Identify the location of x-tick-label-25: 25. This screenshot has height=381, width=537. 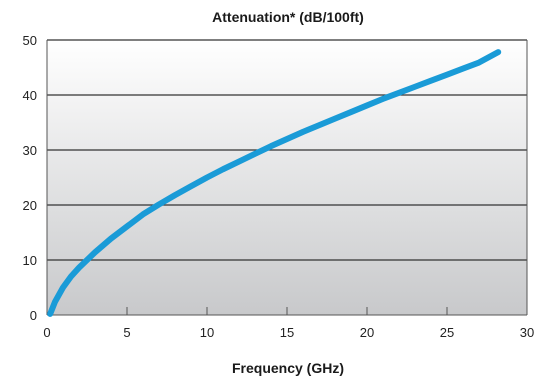
(447, 332).